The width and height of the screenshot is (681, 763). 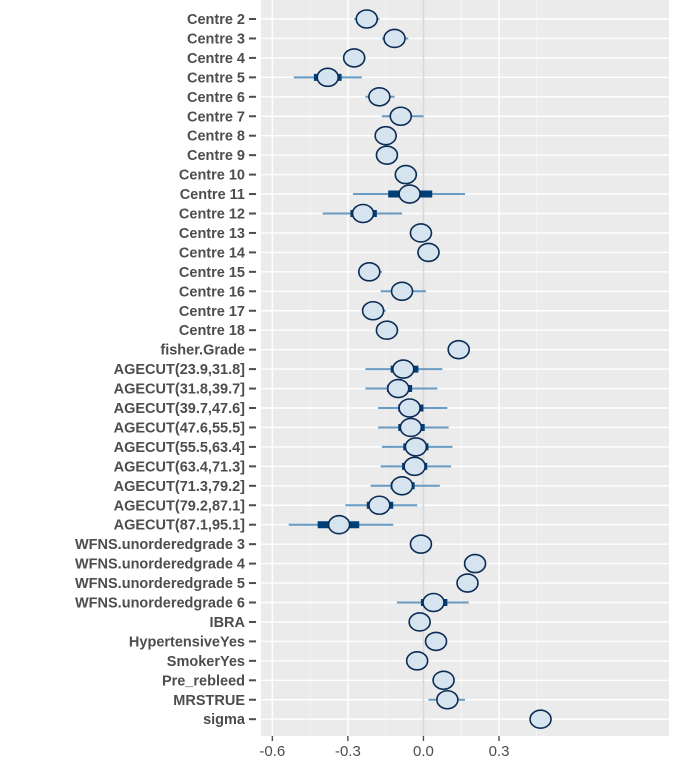 What do you see at coordinates (216, 98) in the screenshot?
I see `y-axis-label: Centre 6` at bounding box center [216, 98].